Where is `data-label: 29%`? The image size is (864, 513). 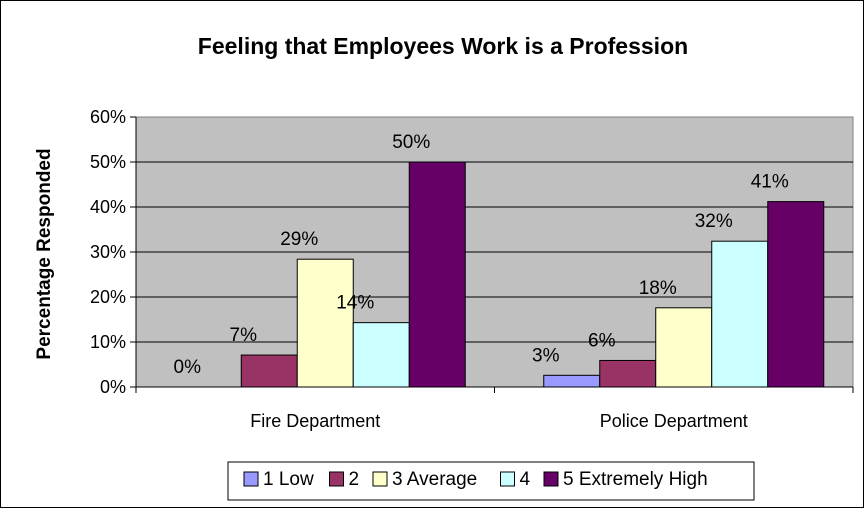
data-label: 29% is located at coordinates (299, 239).